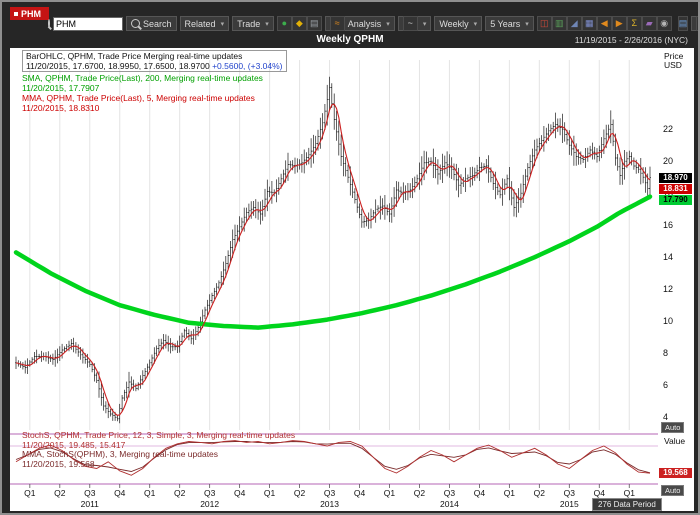  I want to click on legend-sma-value: 11/20/2015, 17.7907, so click(61, 88).